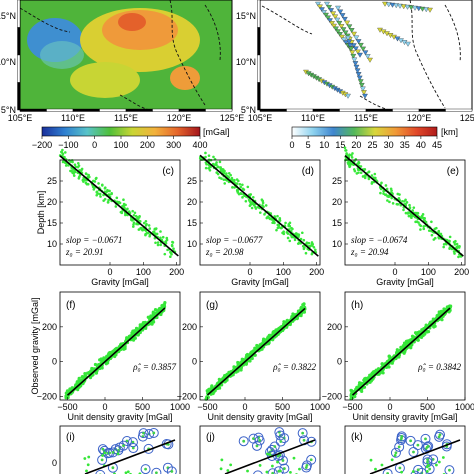 The height and width of the screenshot is (474, 474). What do you see at coordinates (332, 397) in the screenshot?
I see `y-tick-label: −200` at bounding box center [332, 397].